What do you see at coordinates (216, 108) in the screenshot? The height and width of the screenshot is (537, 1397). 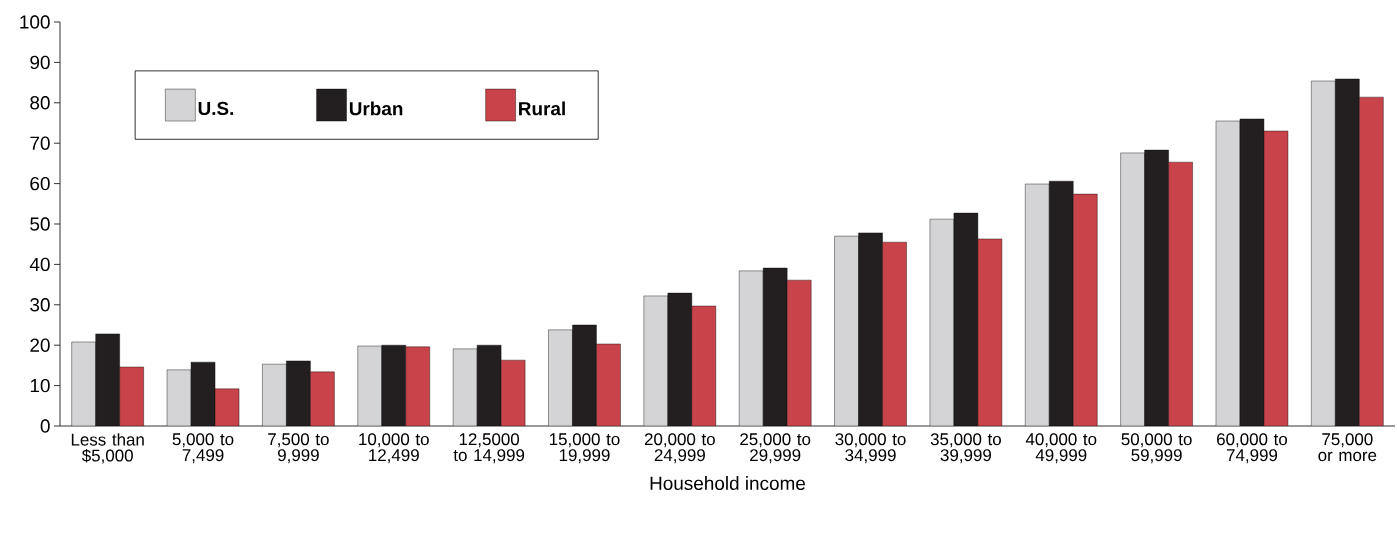 I see `legend-label: U.S.` at bounding box center [216, 108].